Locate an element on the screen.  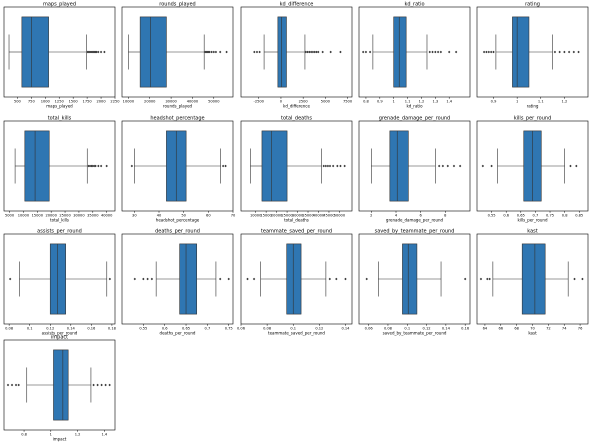
x-tick-label: 0.08 is located at coordinates (267, 329).